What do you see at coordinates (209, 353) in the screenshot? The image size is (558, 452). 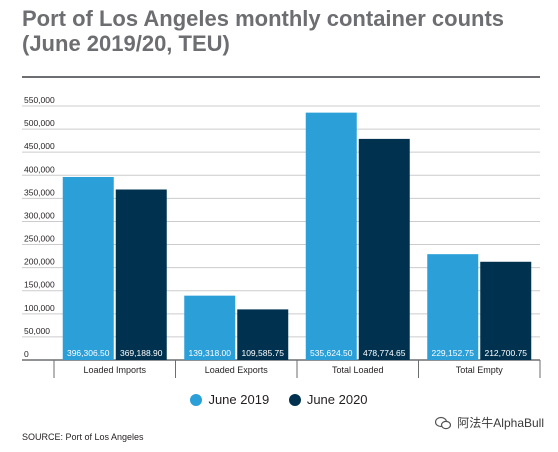 I see `bar-data-label: 139,318.00` at bounding box center [209, 353].